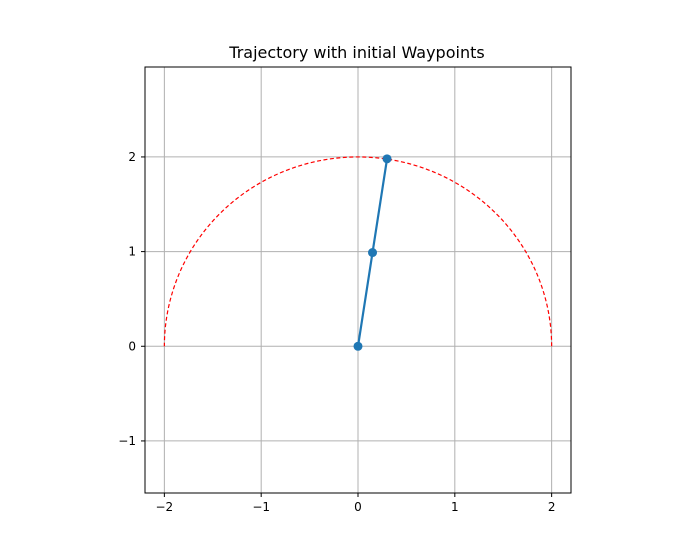 Image resolution: width=697 pixels, height=555 pixels. What do you see at coordinates (131, 299) in the screenshot?
I see `y-axis: −1 0 1 2` at bounding box center [131, 299].